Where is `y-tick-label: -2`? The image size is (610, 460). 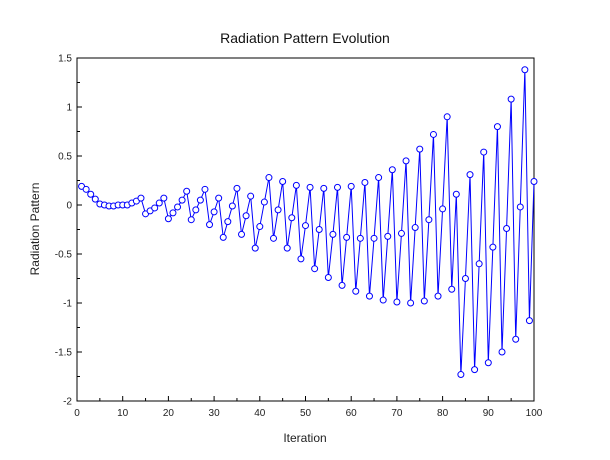 y-tick-label: -2 is located at coordinates (67, 402).